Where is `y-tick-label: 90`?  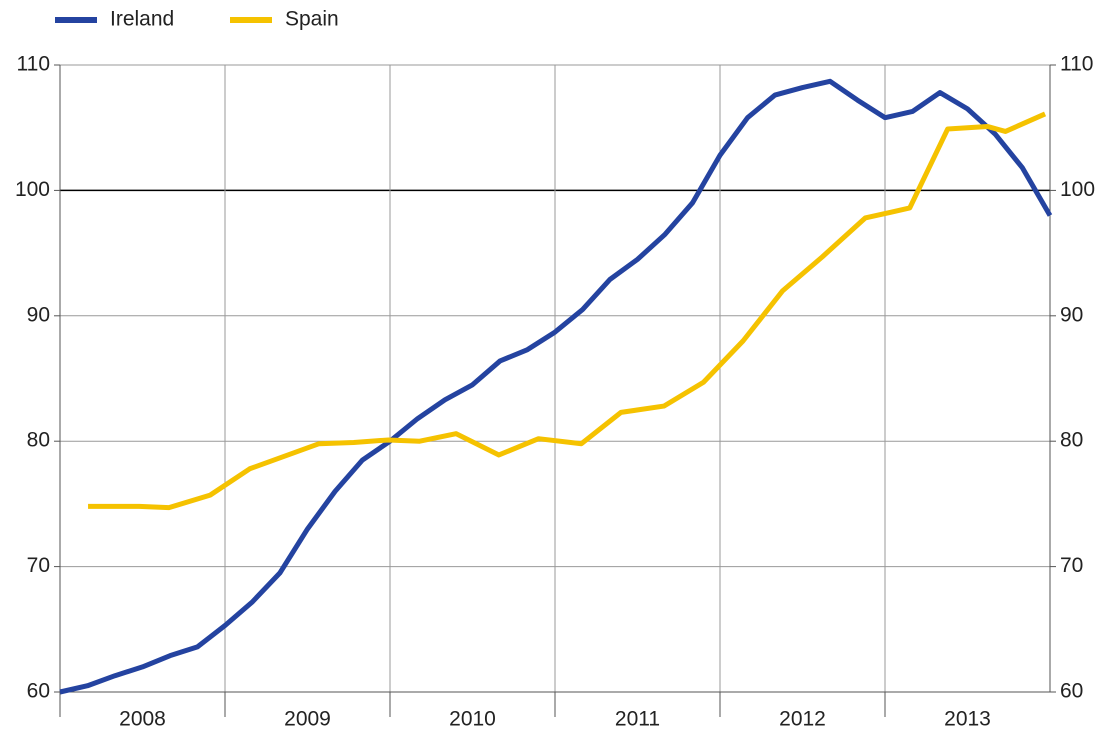 y-tick-label: 90 is located at coordinates (38, 314).